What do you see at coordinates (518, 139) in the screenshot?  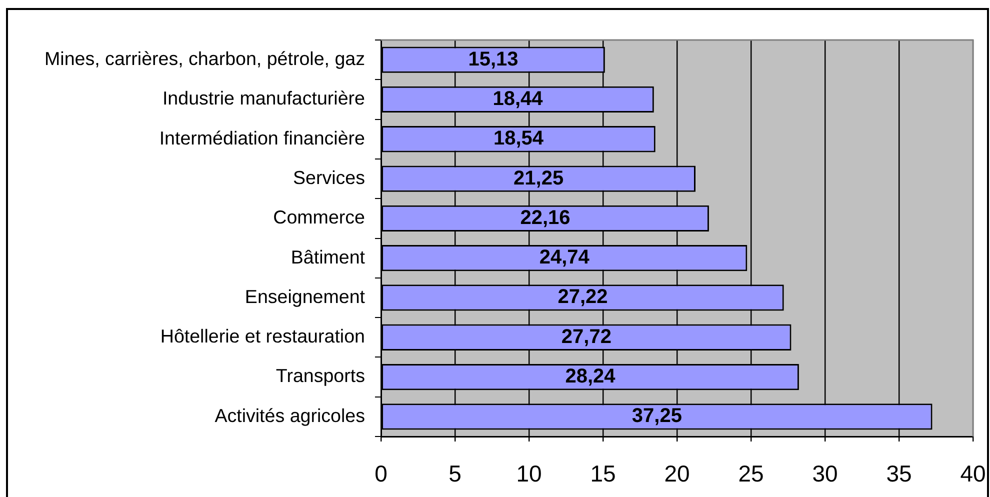 I see `data-label: 18,54` at bounding box center [518, 139].